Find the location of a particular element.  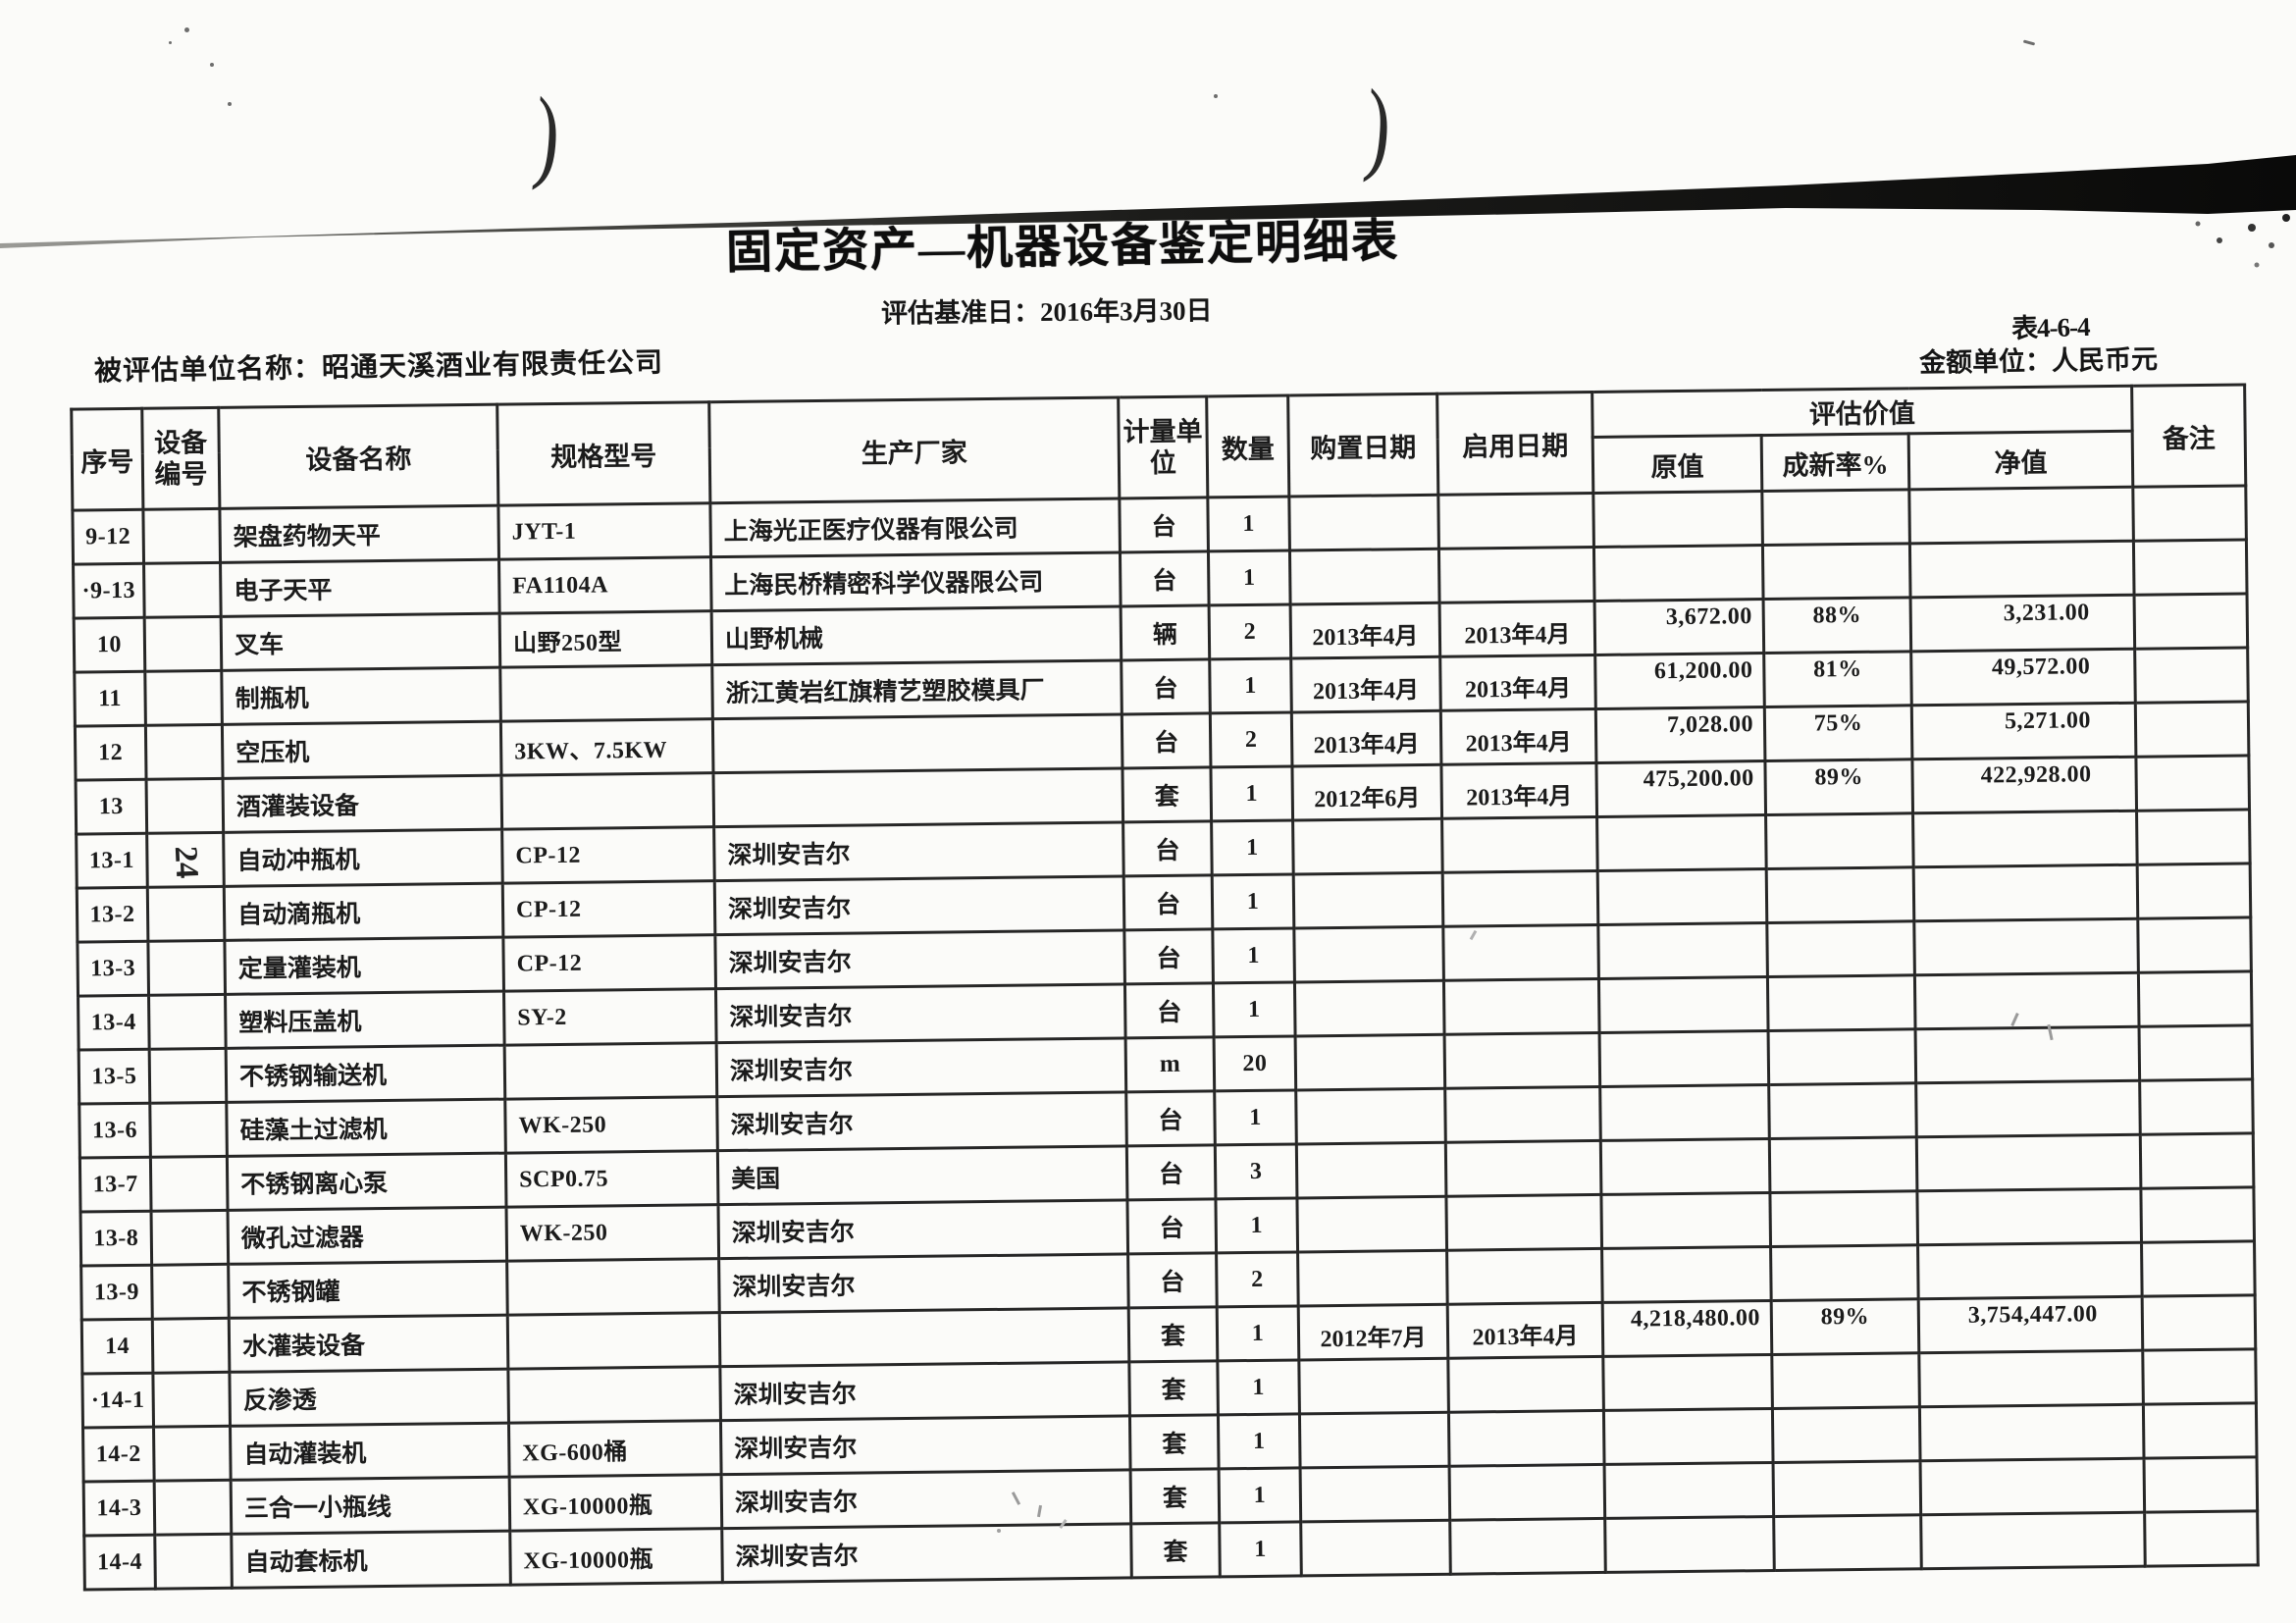

cell-serial: 13-4 is located at coordinates (114, 1023).